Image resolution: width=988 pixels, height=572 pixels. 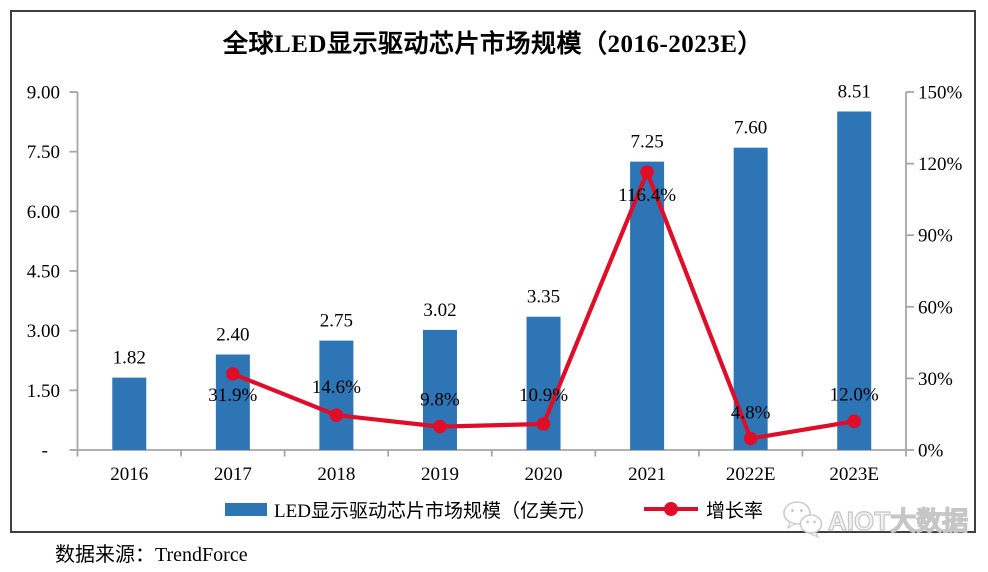 I want to click on bar-value-label: 8.51, so click(x=854, y=91).